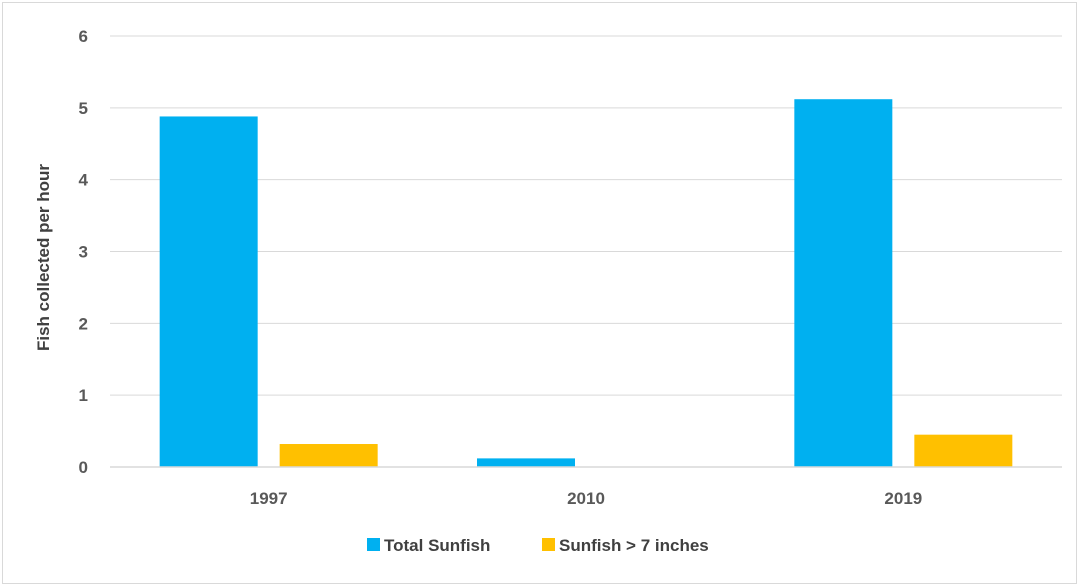  Describe the element at coordinates (83, 395) in the screenshot. I see `y-tick-label: 1` at that location.